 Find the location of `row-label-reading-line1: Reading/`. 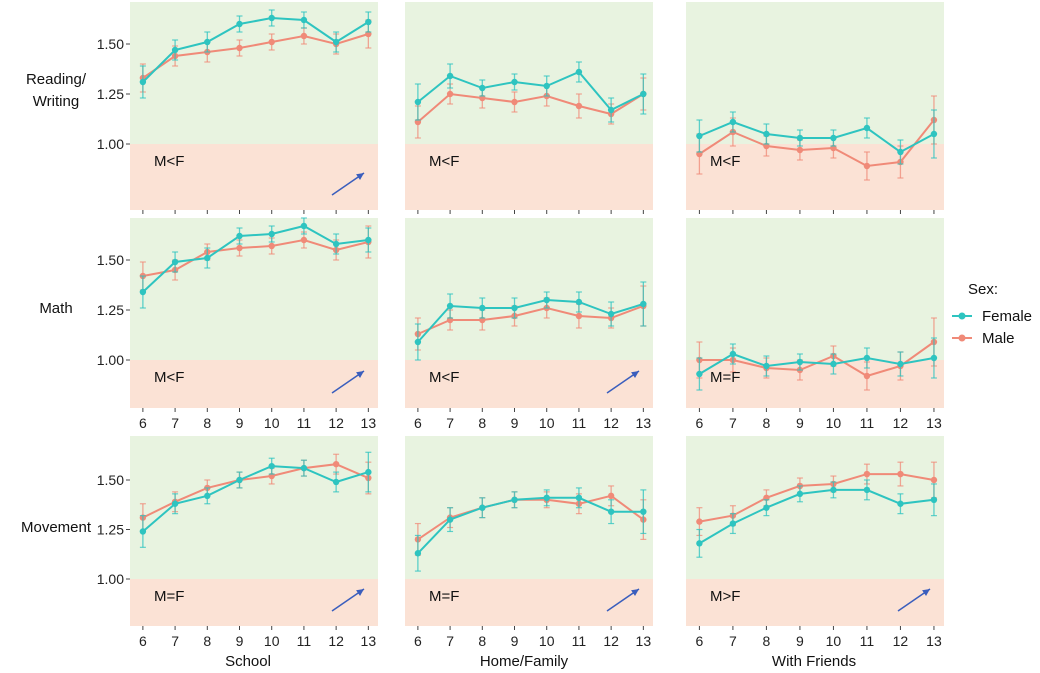

row-label-reading-line1: Reading/ is located at coordinates (56, 79).